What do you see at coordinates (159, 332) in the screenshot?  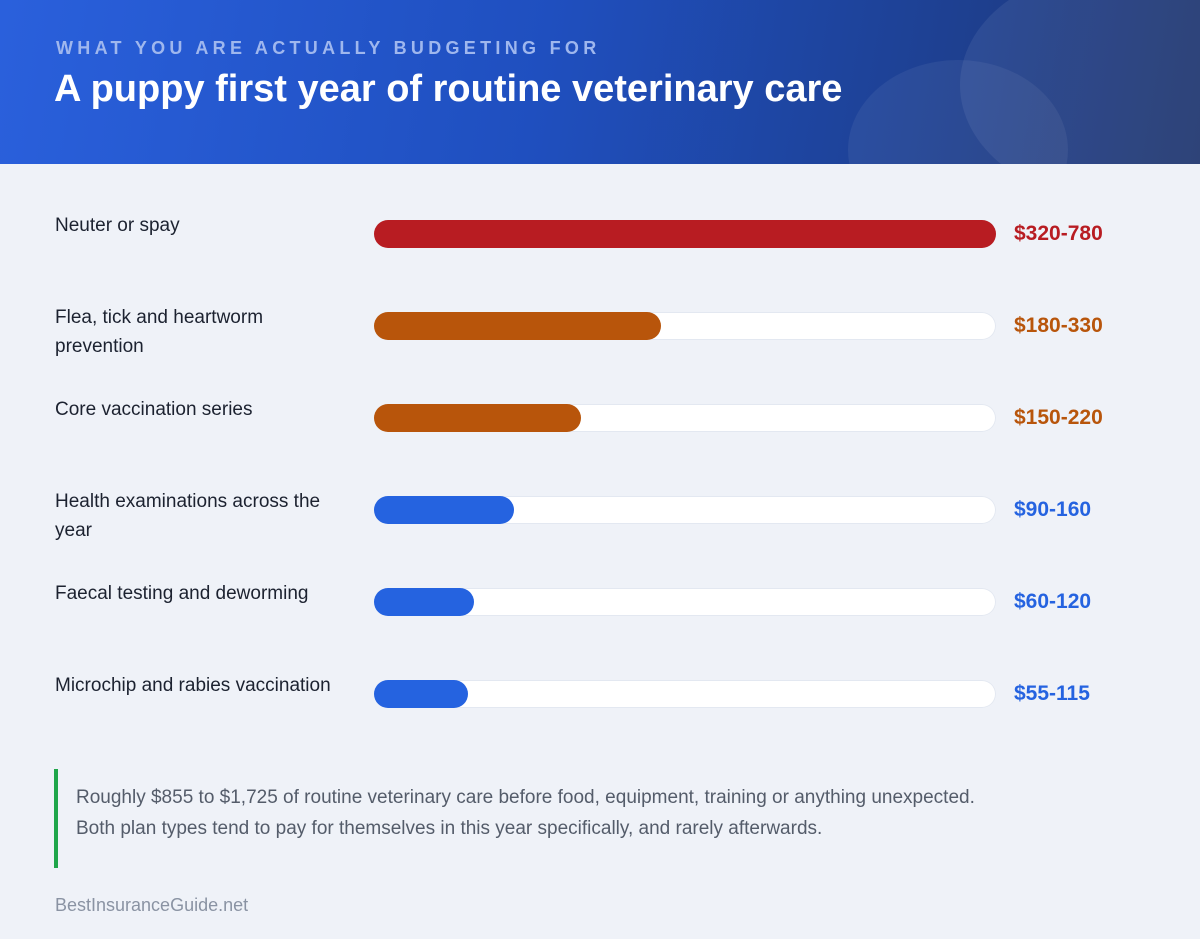 I see `bar-label: Flea, tick and heartworm prevention` at bounding box center [159, 332].